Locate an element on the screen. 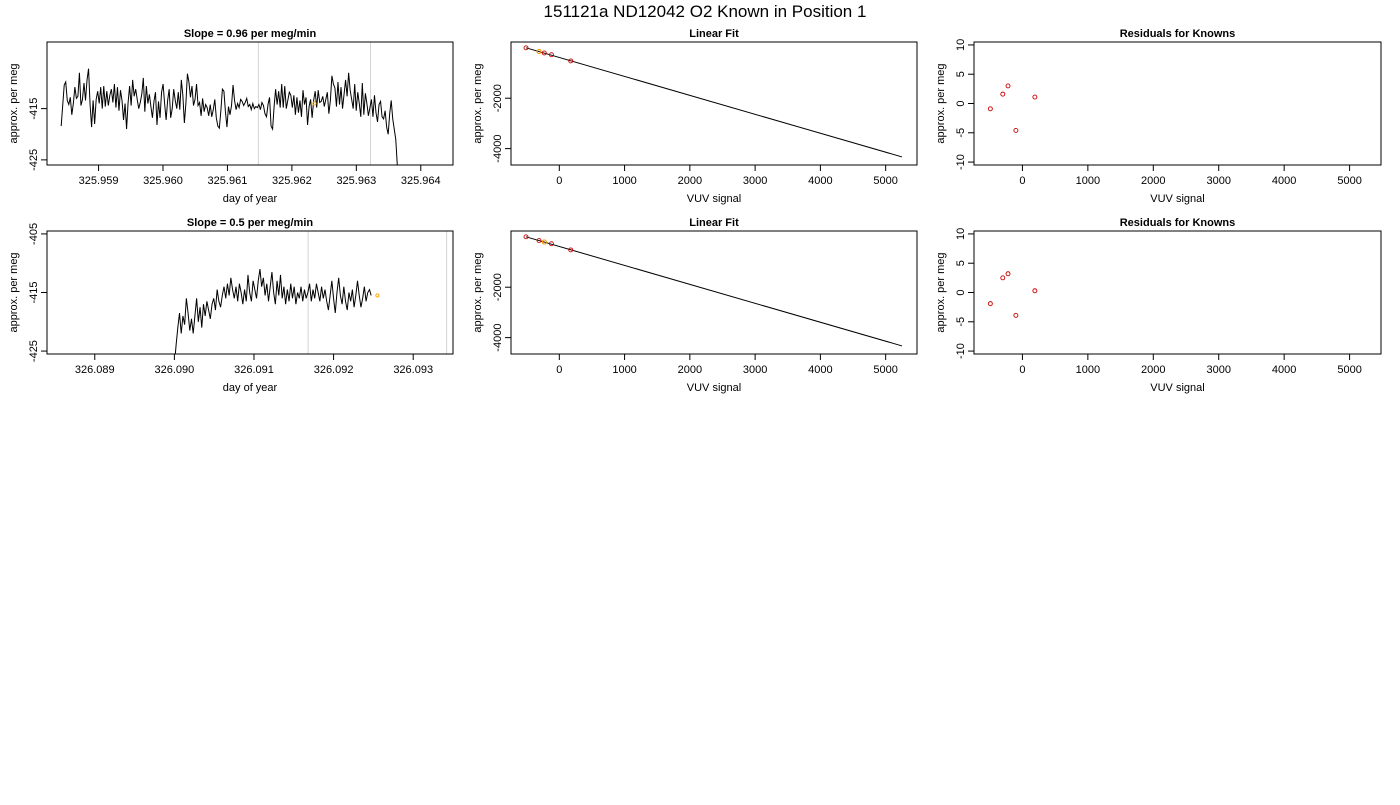 This screenshot has width=1400, height=805. x-tick-label: 325.964 is located at coordinates (421, 181).